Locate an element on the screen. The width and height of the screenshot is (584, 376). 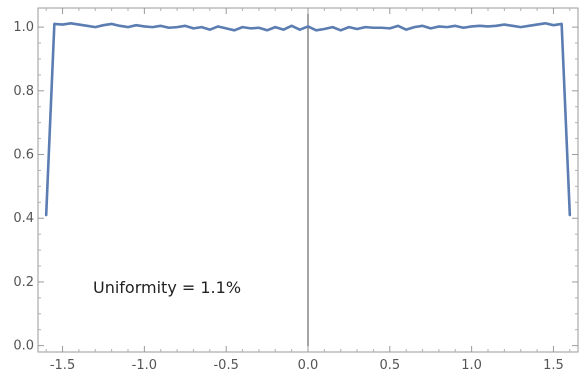
y-tick-label: 0.2 is located at coordinates (23, 282).